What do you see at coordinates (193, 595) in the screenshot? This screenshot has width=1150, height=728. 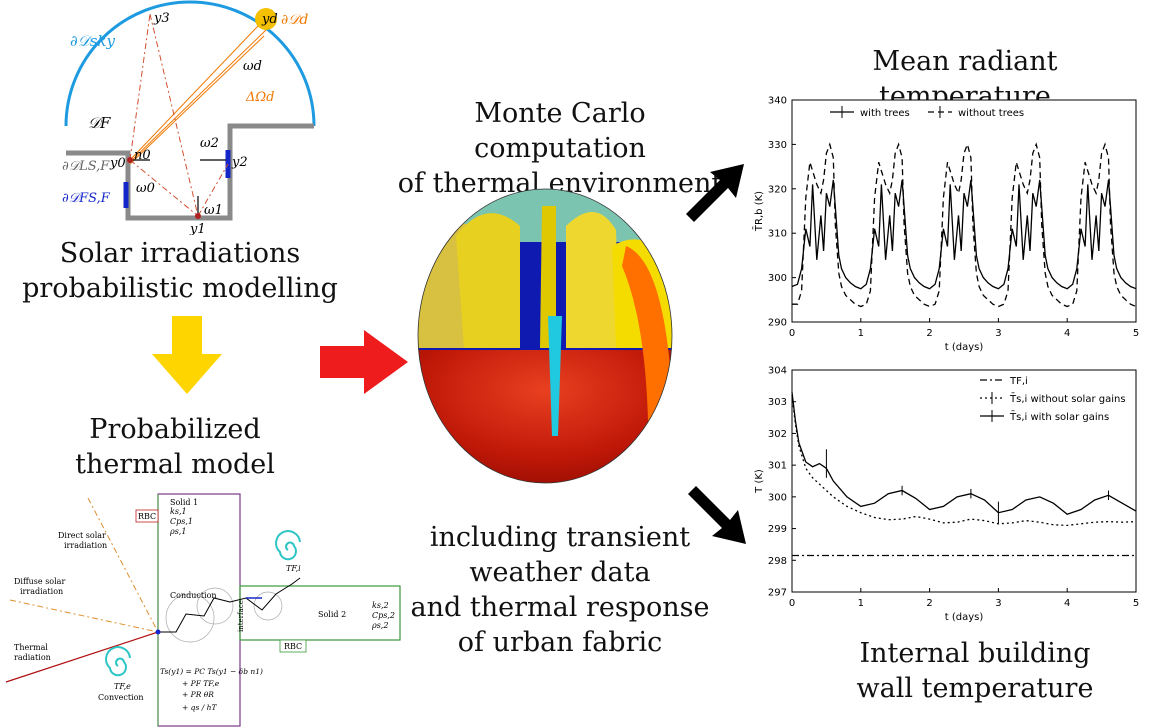 I see `conduction-label: Conduction` at bounding box center [193, 595].